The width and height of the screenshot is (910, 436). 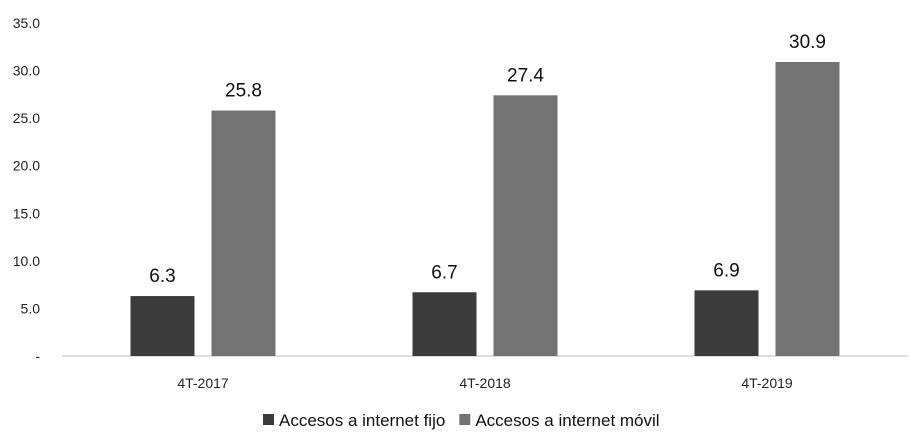 I want to click on y-tick-label: 10.0, so click(x=26, y=261).